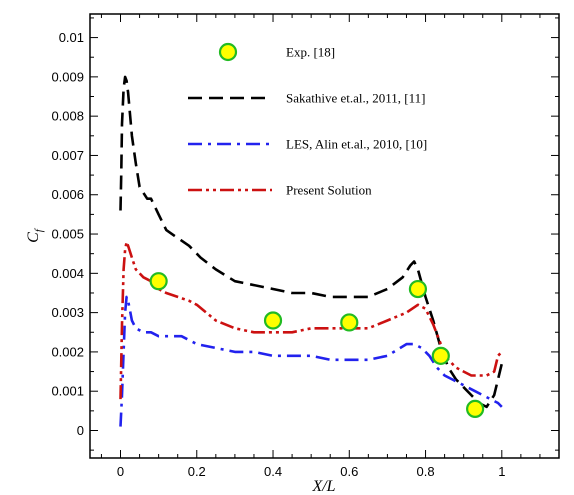 This screenshot has height=495, width=574. Describe the element at coordinates (39, 229) in the screenshot. I see `y-axis-title-sub: f` at that location.